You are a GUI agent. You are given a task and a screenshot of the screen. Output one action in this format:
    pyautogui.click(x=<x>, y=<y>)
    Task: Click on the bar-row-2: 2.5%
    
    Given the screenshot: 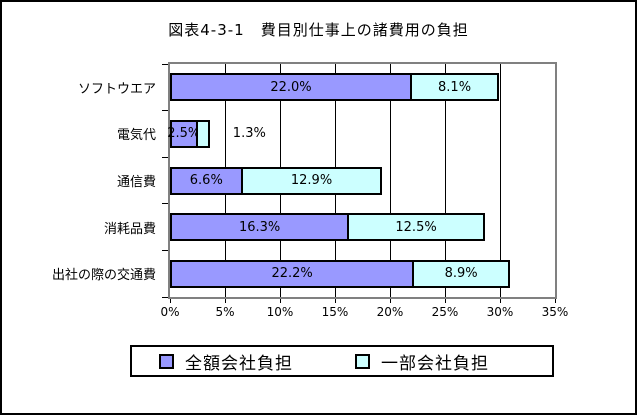 What is the action you would take?
    pyautogui.click(x=188, y=133)
    